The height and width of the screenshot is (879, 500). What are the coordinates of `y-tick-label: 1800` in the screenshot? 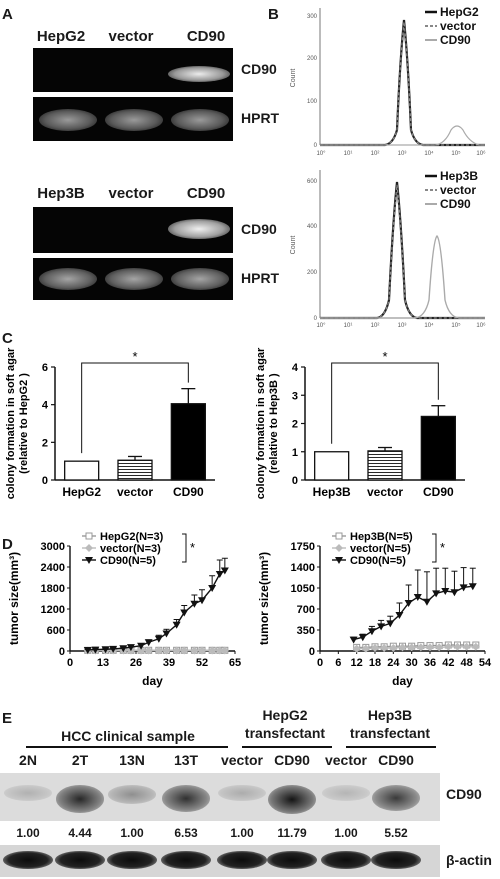 It's located at (53, 589).